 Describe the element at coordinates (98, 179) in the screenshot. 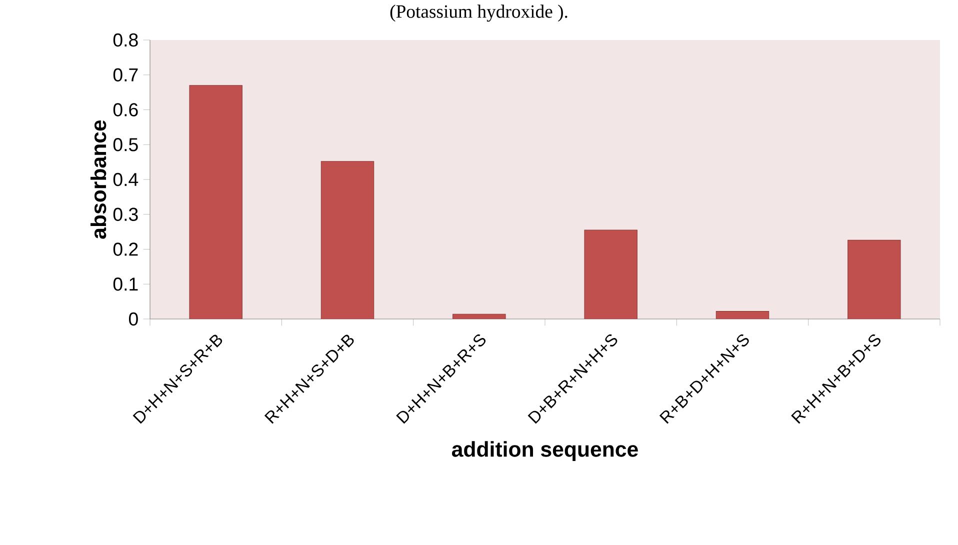

I see `y-axis-title: absorbance` at that location.